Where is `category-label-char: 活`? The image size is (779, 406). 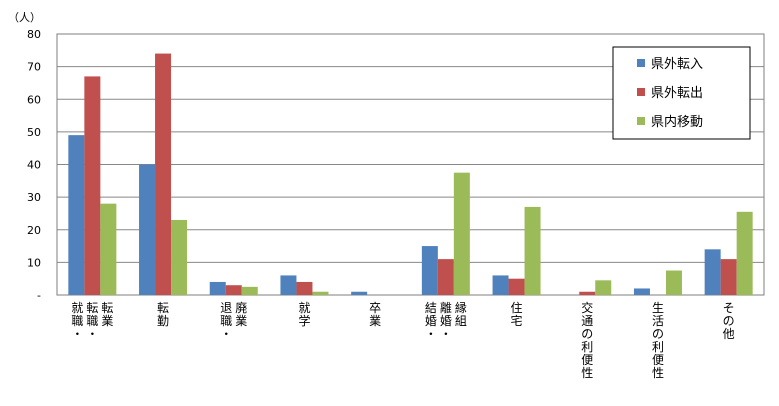
category-label-char: 活 is located at coordinates (658, 321).